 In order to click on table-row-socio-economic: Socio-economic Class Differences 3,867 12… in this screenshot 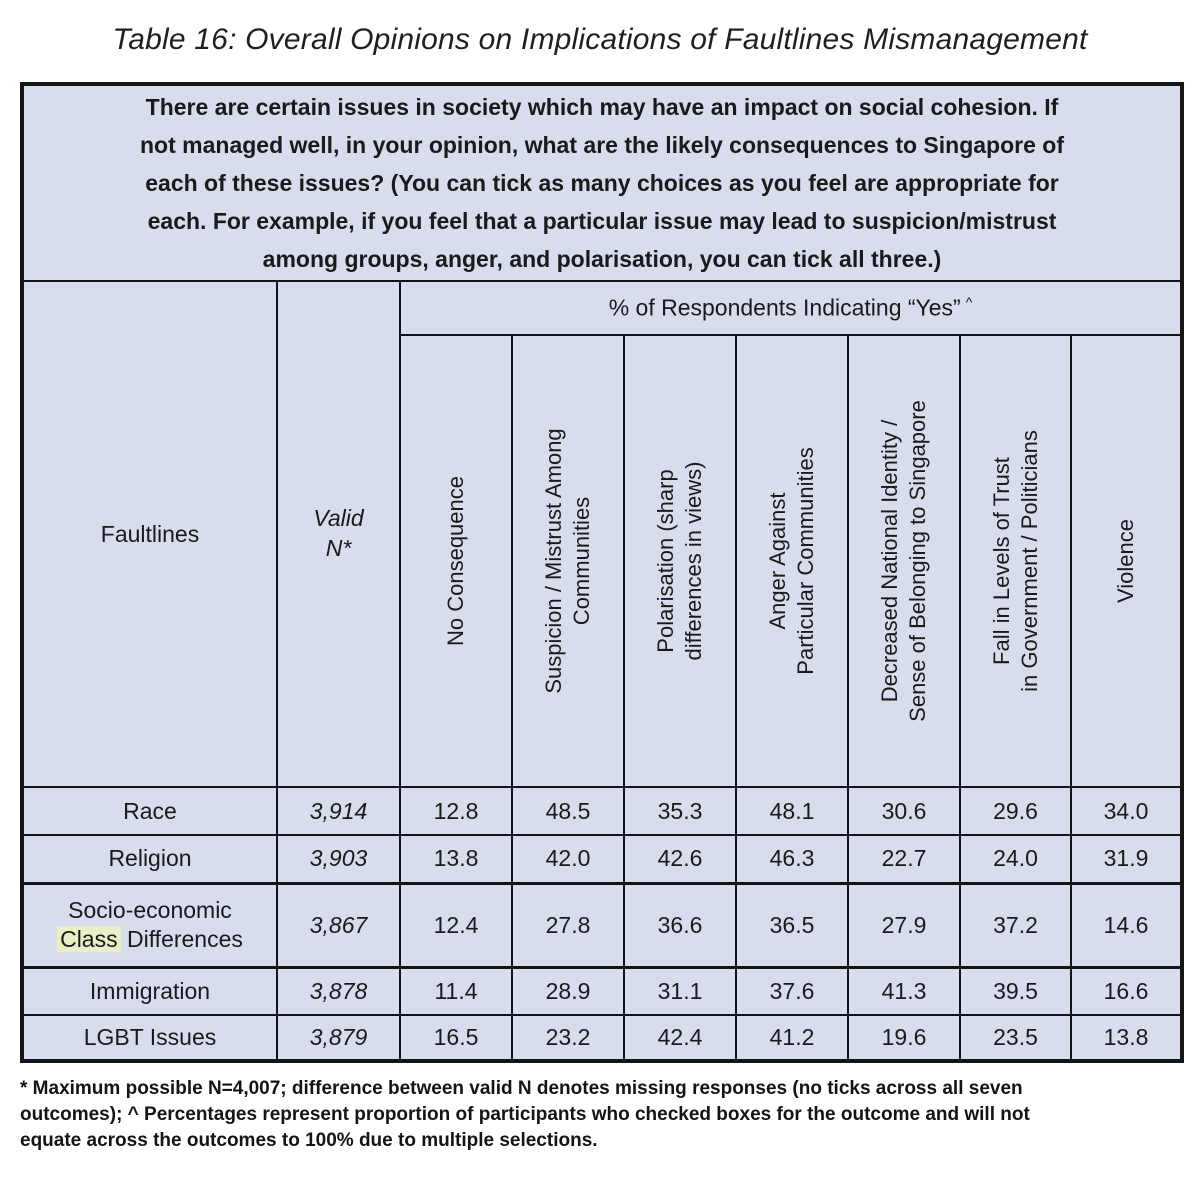, I will do `click(602, 924)`.